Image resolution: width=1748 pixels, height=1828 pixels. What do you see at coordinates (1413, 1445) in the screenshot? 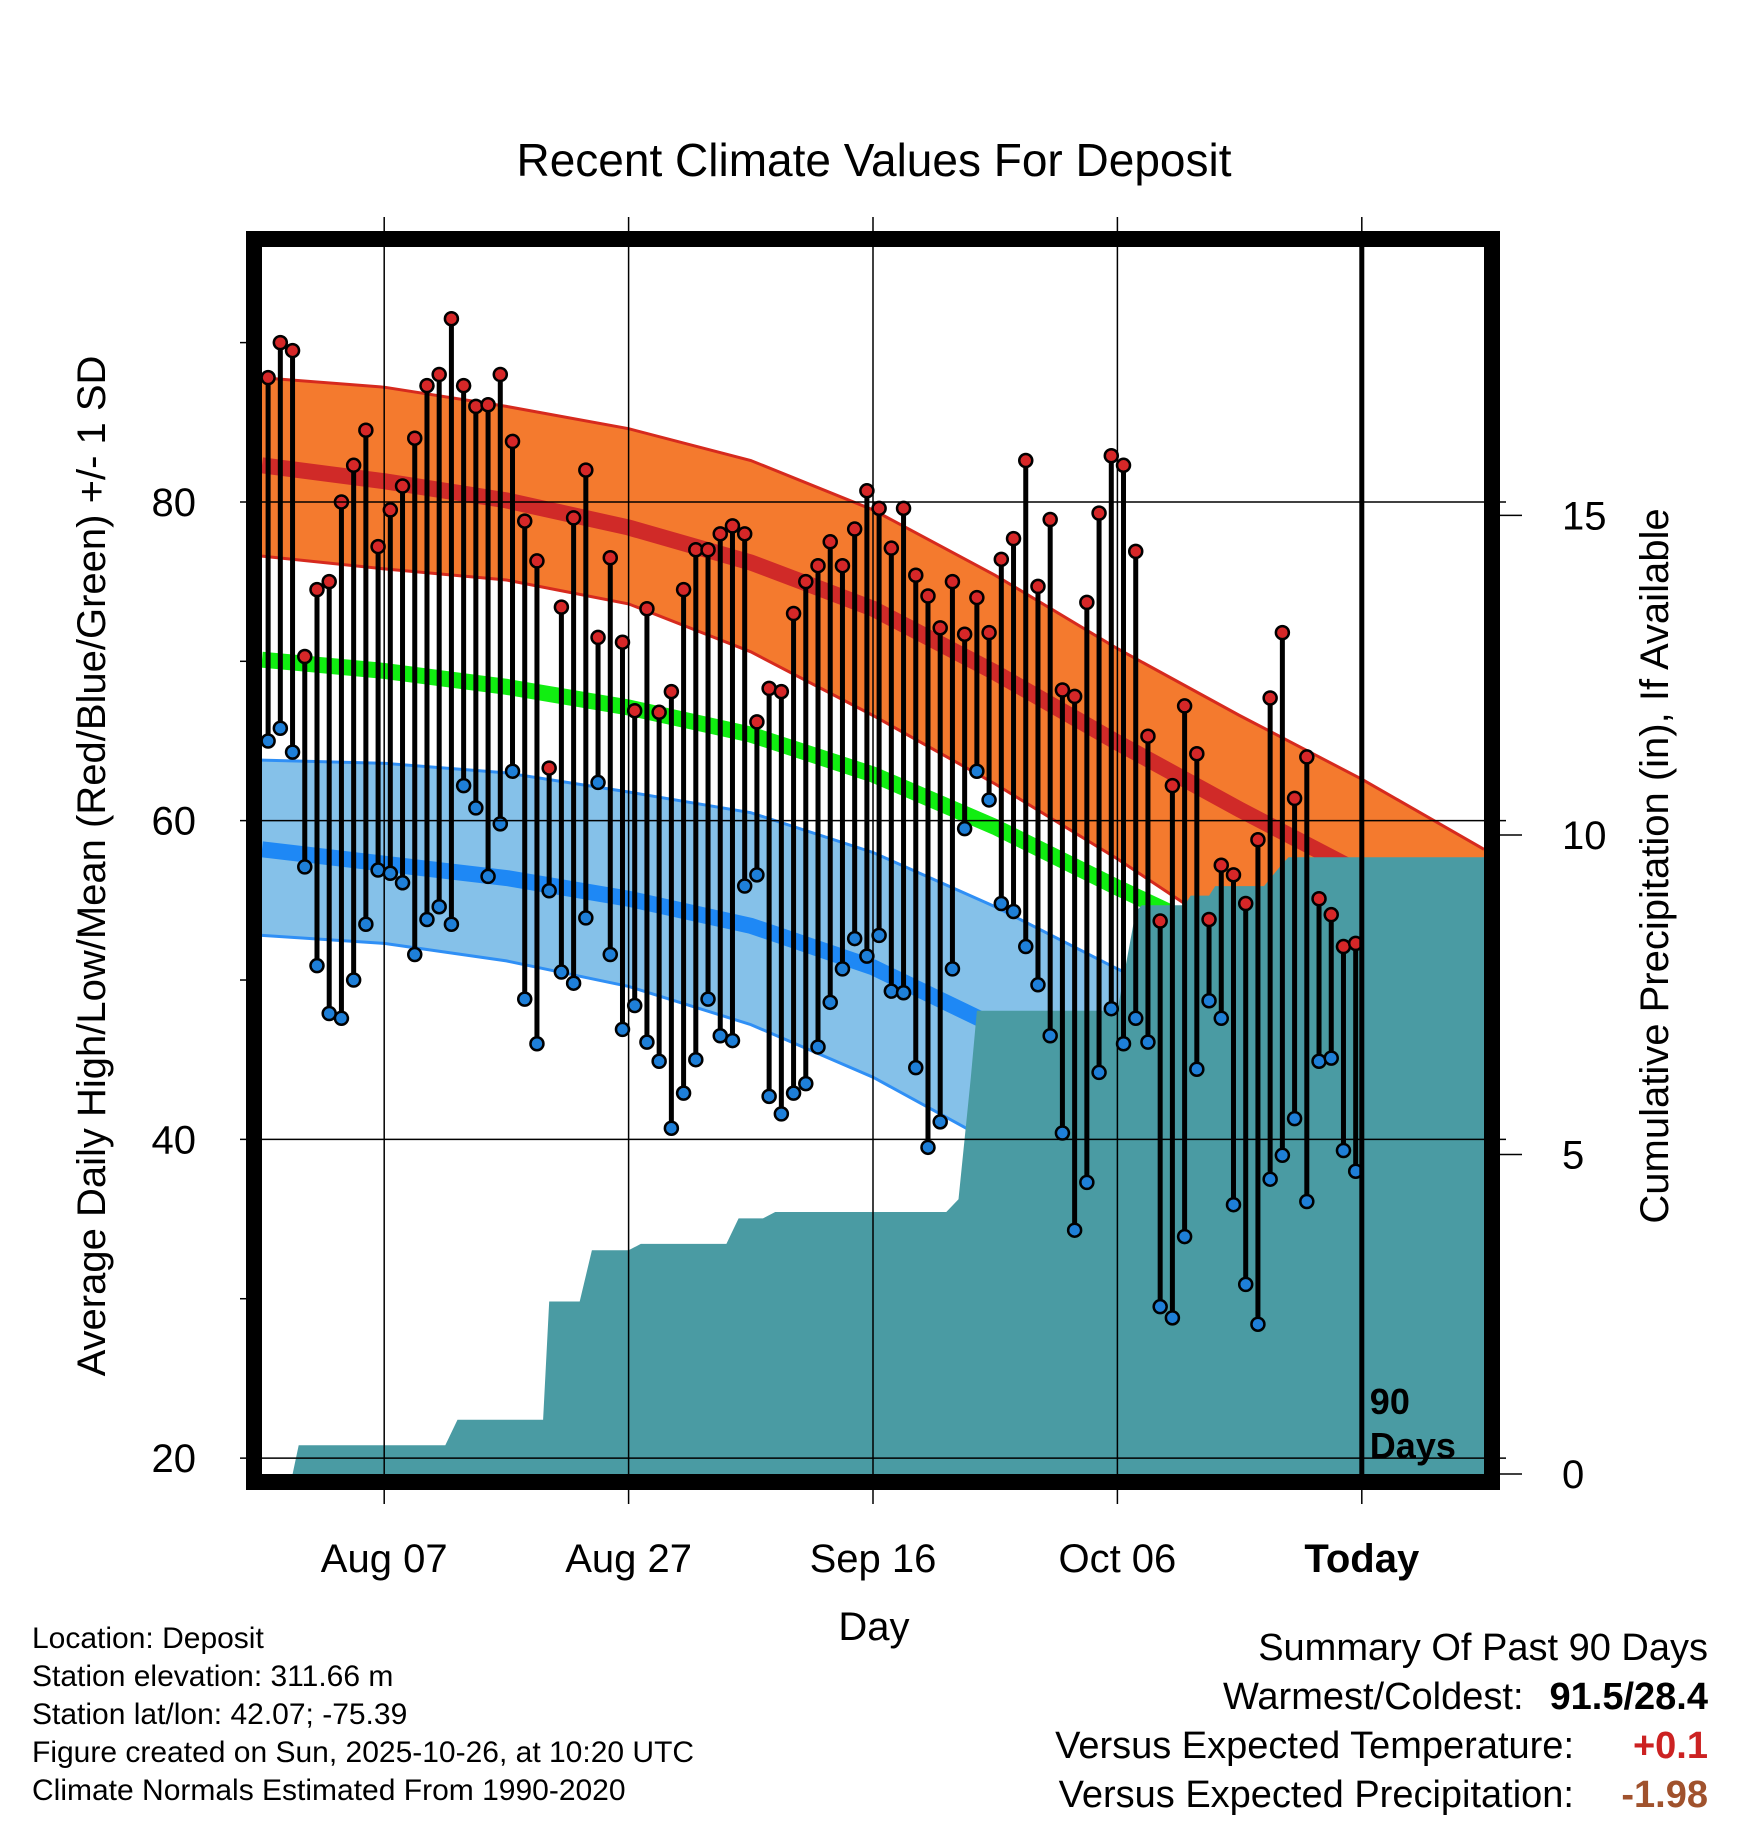
I see `today-days-label: Days` at bounding box center [1413, 1445].